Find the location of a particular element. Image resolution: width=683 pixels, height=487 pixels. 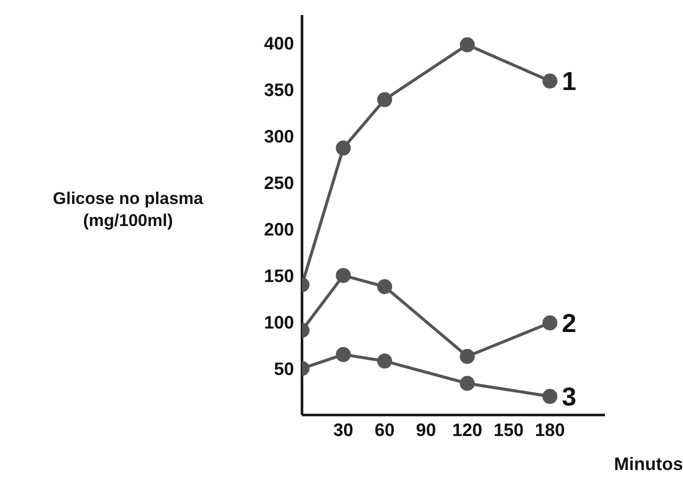

y-tick-label: 400 is located at coordinates (279, 43).